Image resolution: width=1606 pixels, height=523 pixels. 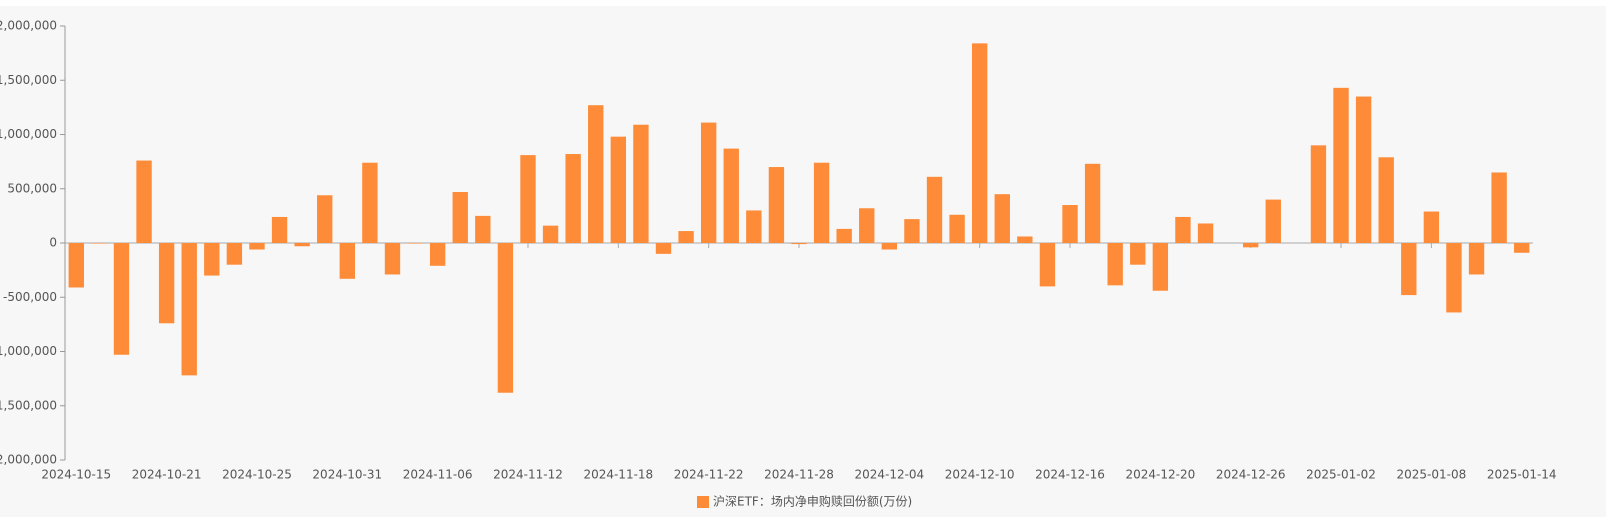 What do you see at coordinates (28, 26) in the screenshot?
I see `y-tick-label: 2,000,000` at bounding box center [28, 26].